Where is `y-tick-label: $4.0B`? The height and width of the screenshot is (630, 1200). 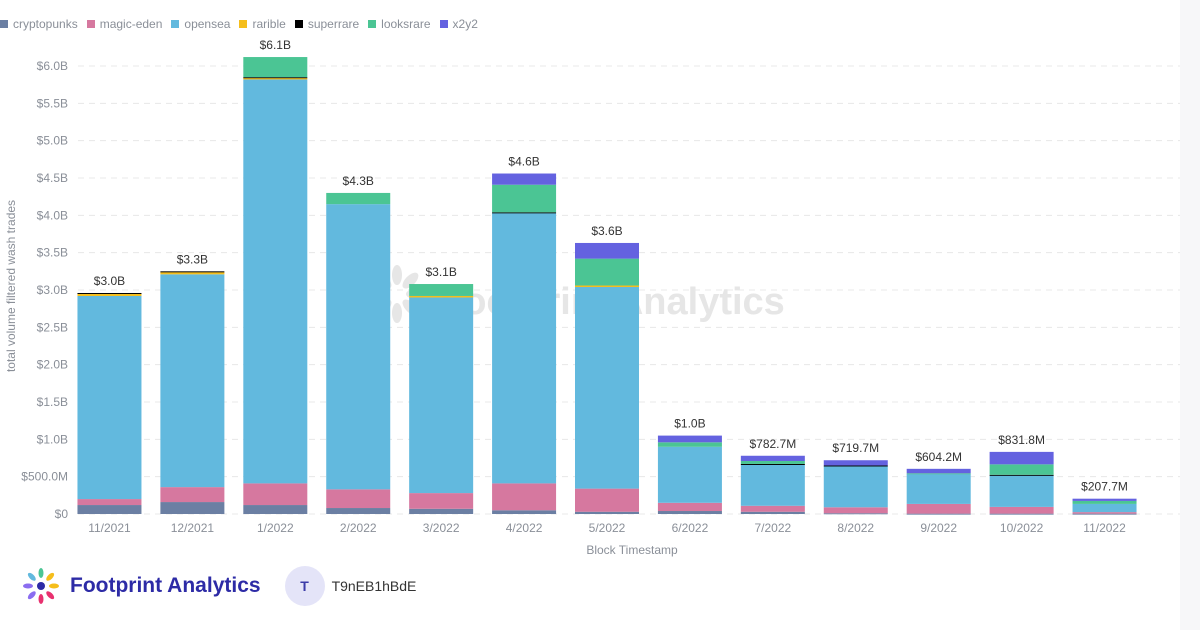
y-tick-label: $4.0B is located at coordinates (52, 215).